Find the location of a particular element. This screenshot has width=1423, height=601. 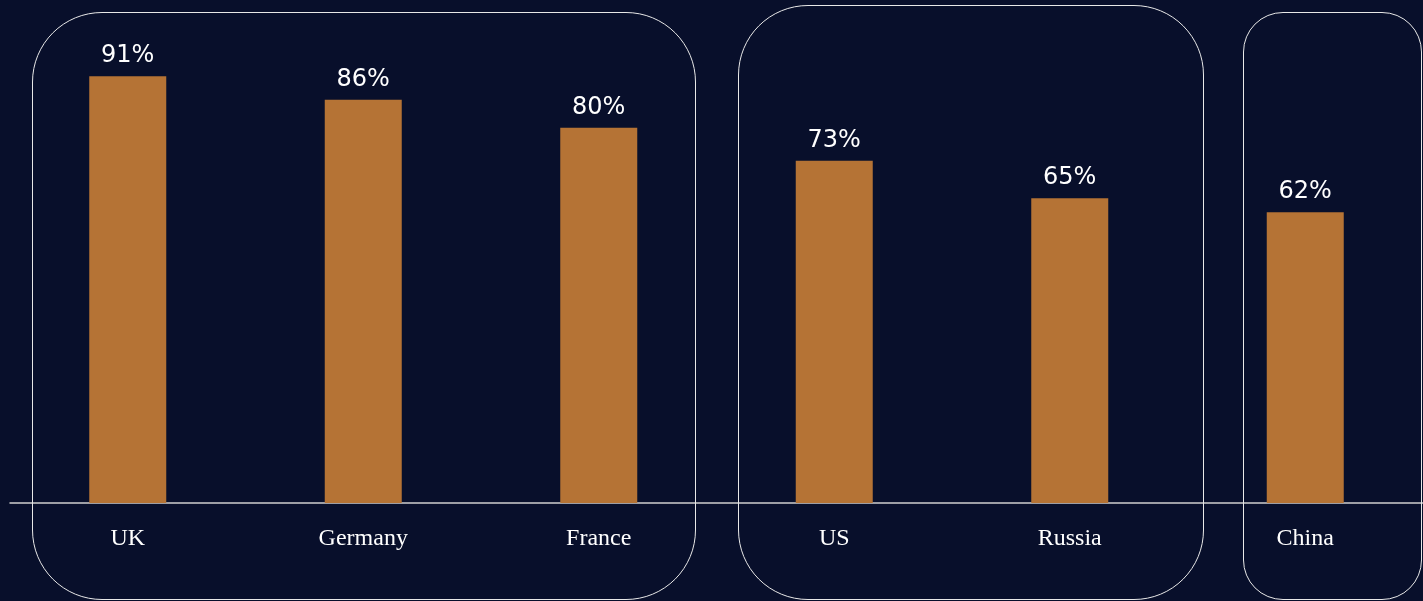

data-label: 73% is located at coordinates (834, 138).